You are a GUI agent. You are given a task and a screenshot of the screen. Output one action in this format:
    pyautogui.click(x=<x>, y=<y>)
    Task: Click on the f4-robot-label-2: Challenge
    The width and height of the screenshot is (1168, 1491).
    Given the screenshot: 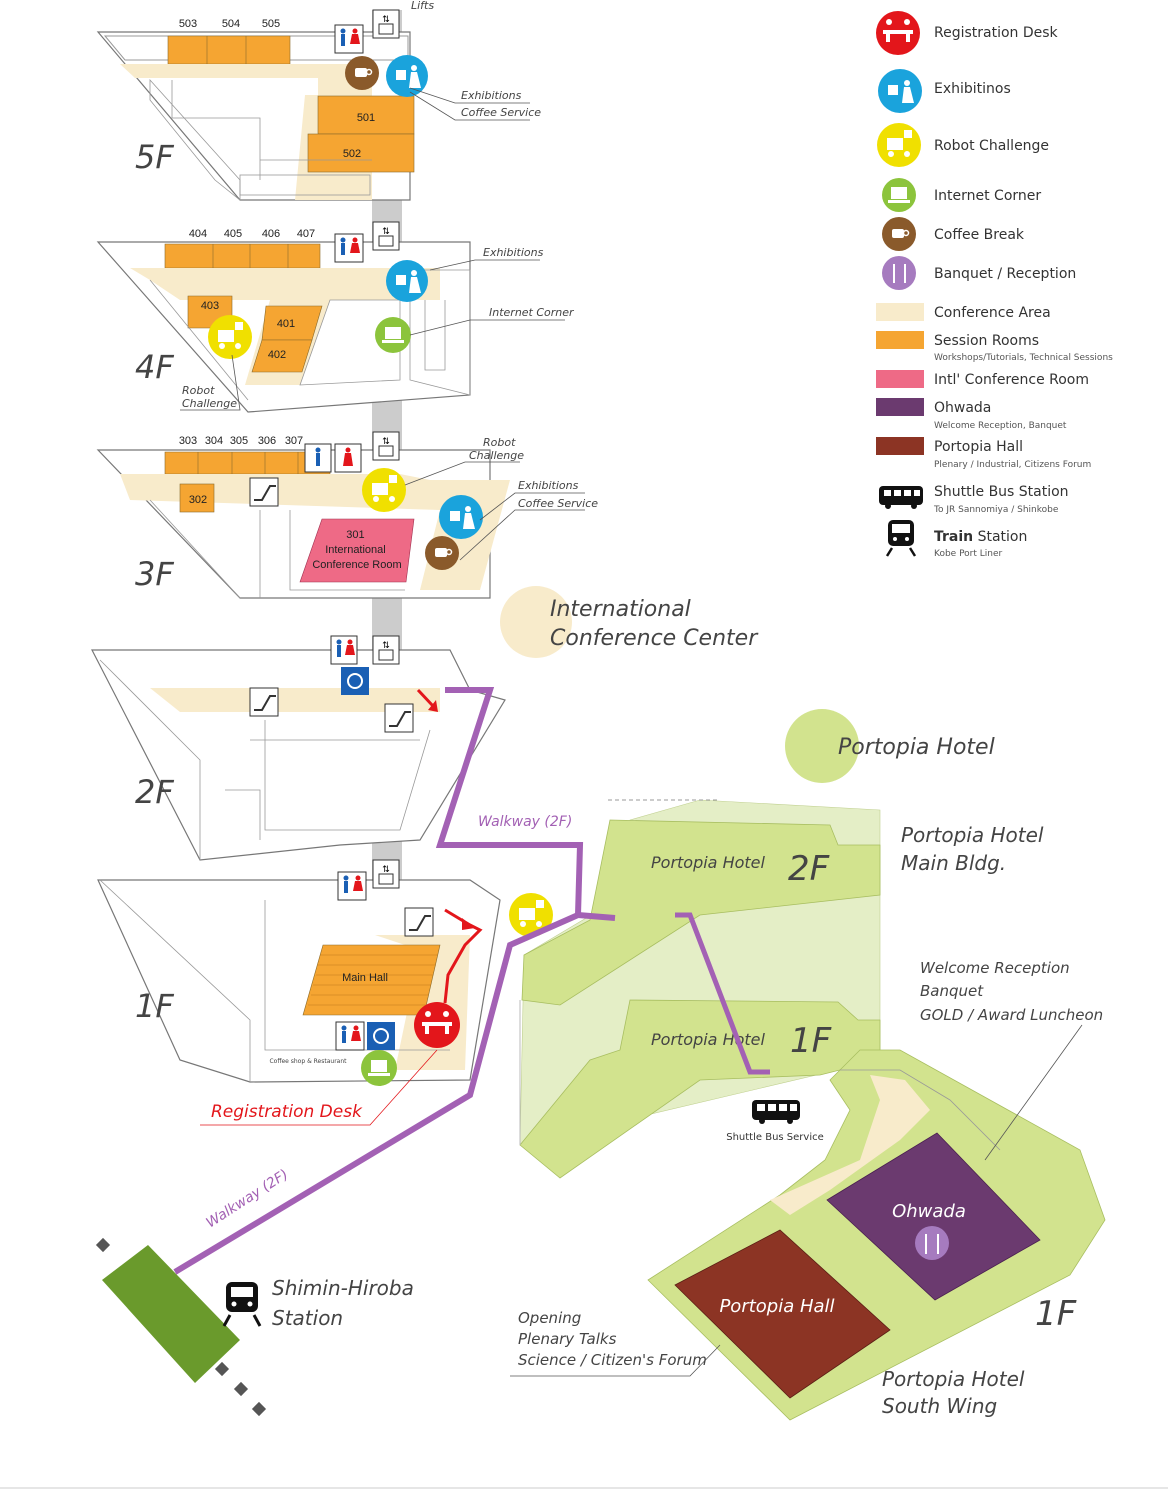 What is the action you would take?
    pyautogui.click(x=209, y=403)
    